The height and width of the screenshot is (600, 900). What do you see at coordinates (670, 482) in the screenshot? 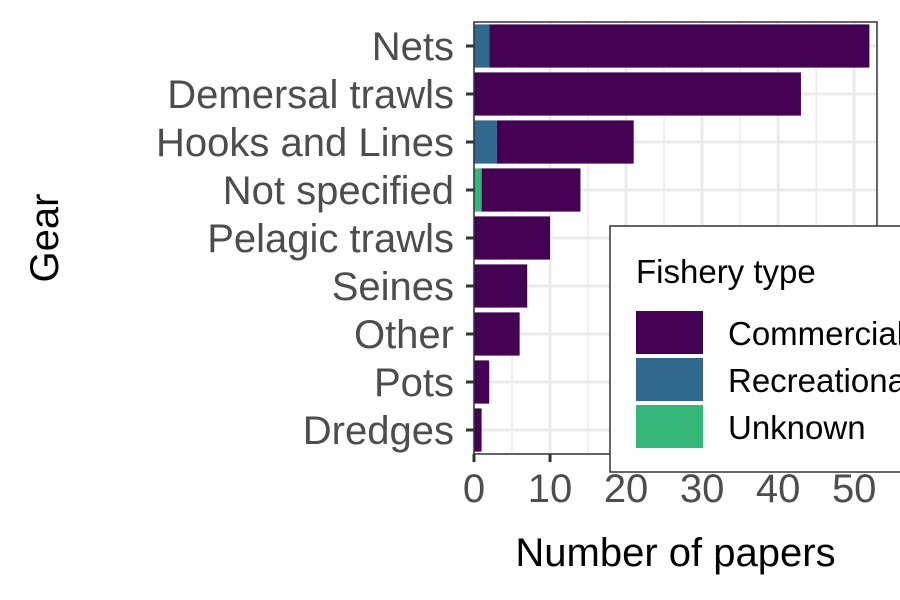
I see `x-axis: 0 10 20 30 40 50` at bounding box center [670, 482].